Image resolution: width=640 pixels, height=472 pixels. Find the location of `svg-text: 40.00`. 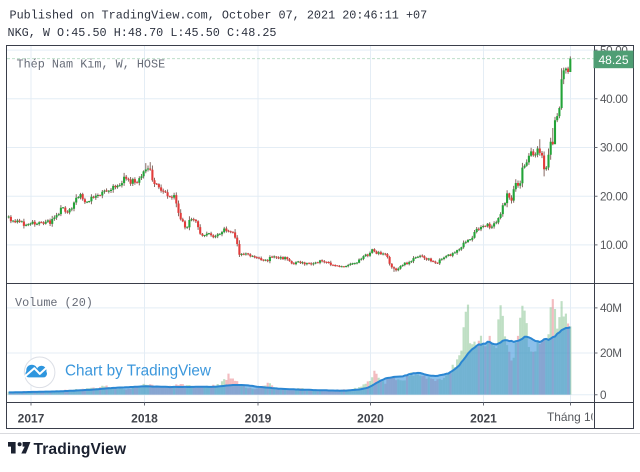

svg-text: 40.00 is located at coordinates (614, 99).